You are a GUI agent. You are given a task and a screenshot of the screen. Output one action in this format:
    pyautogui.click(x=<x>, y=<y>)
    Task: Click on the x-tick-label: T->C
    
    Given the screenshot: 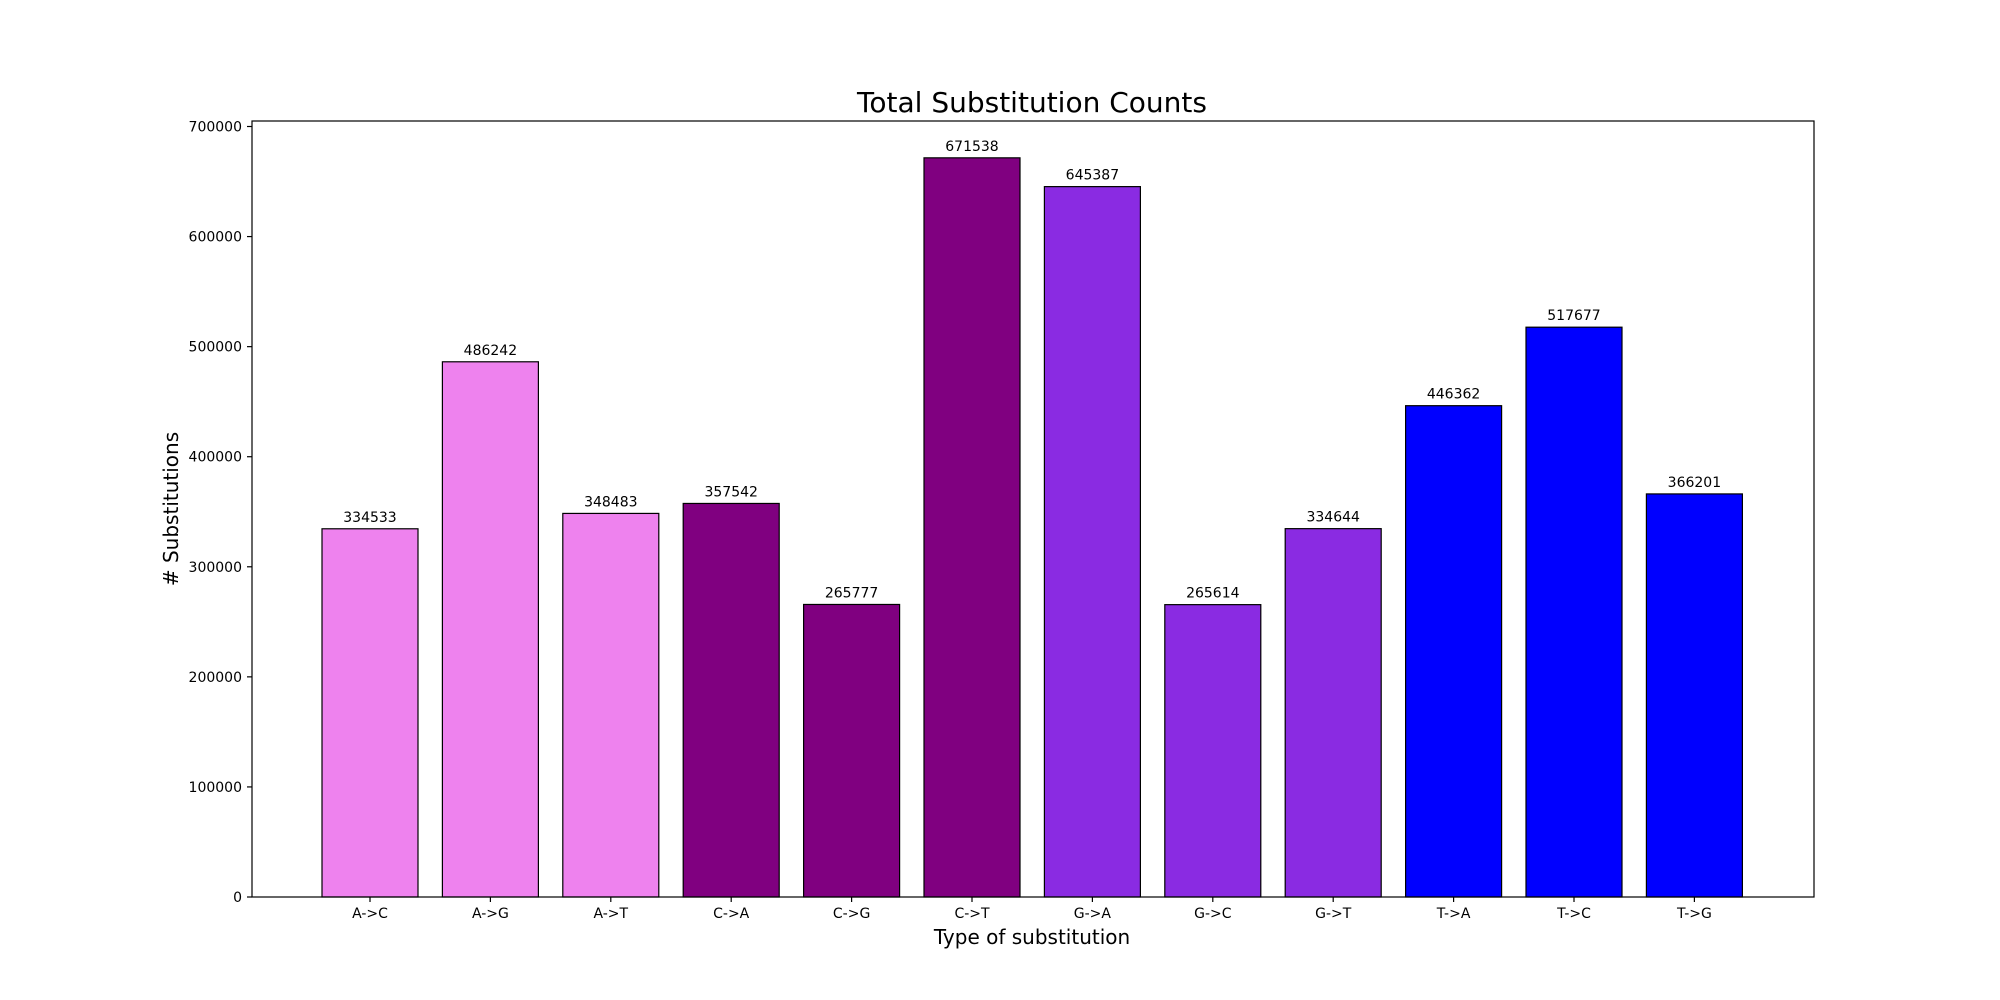 What is the action you would take?
    pyautogui.click(x=1573, y=914)
    